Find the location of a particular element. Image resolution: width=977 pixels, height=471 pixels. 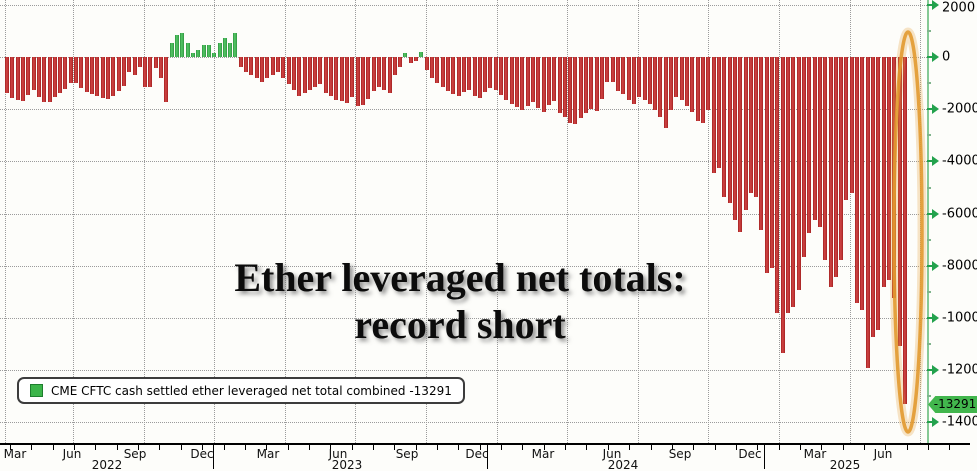

x-axis-line is located at coordinates (485, 444).